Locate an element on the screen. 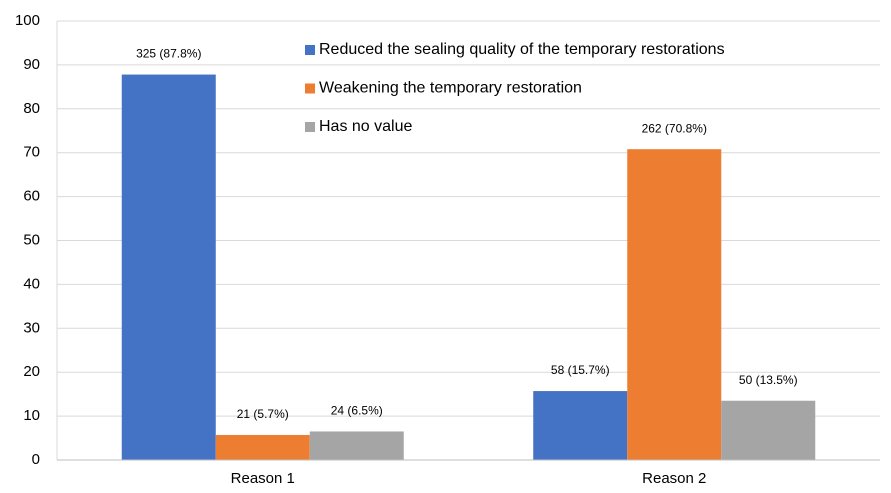  value-label: 50 (13.5%) is located at coordinates (768, 380).